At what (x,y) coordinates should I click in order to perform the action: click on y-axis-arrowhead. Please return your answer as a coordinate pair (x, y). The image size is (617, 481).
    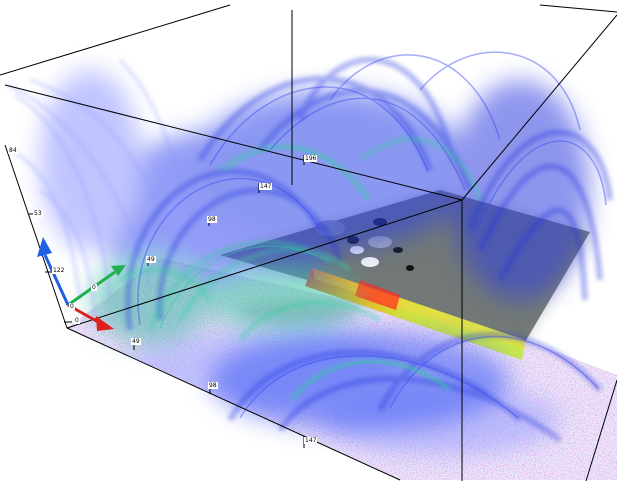
    Looking at the image, I should click on (118, 270).